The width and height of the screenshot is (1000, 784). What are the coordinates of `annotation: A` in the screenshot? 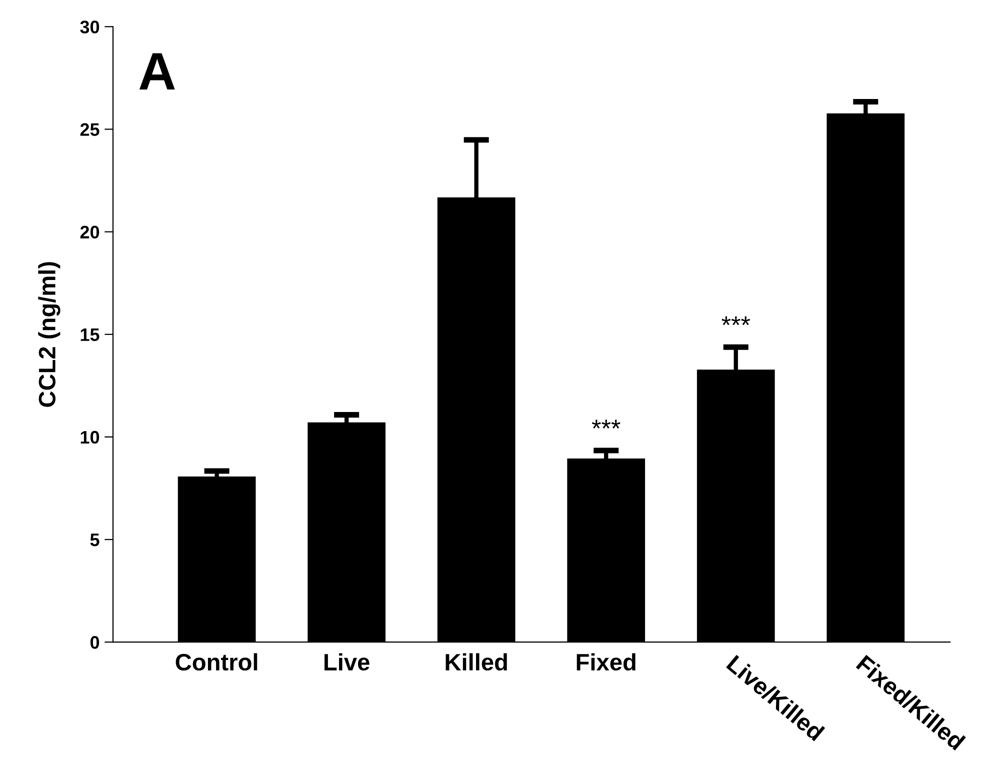 It's located at (157, 71).